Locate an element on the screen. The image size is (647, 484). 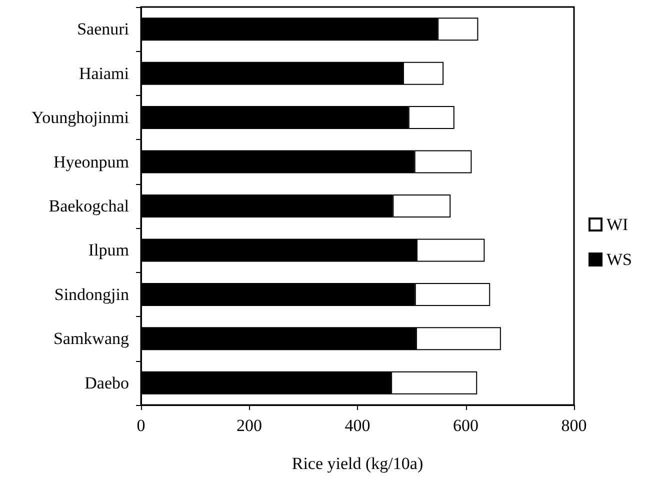
y-tick-label: Saenuri is located at coordinates (103, 29).